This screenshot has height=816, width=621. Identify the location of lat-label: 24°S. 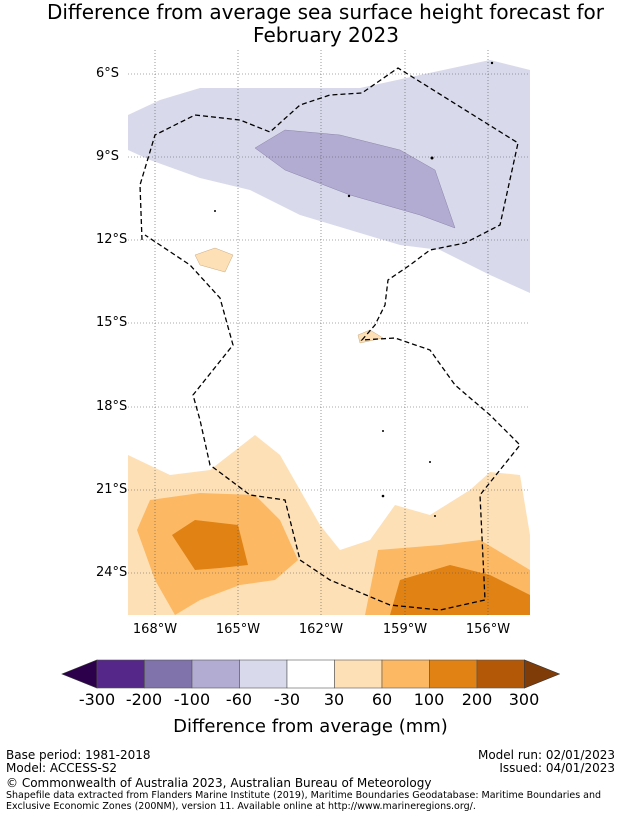
(112, 572).